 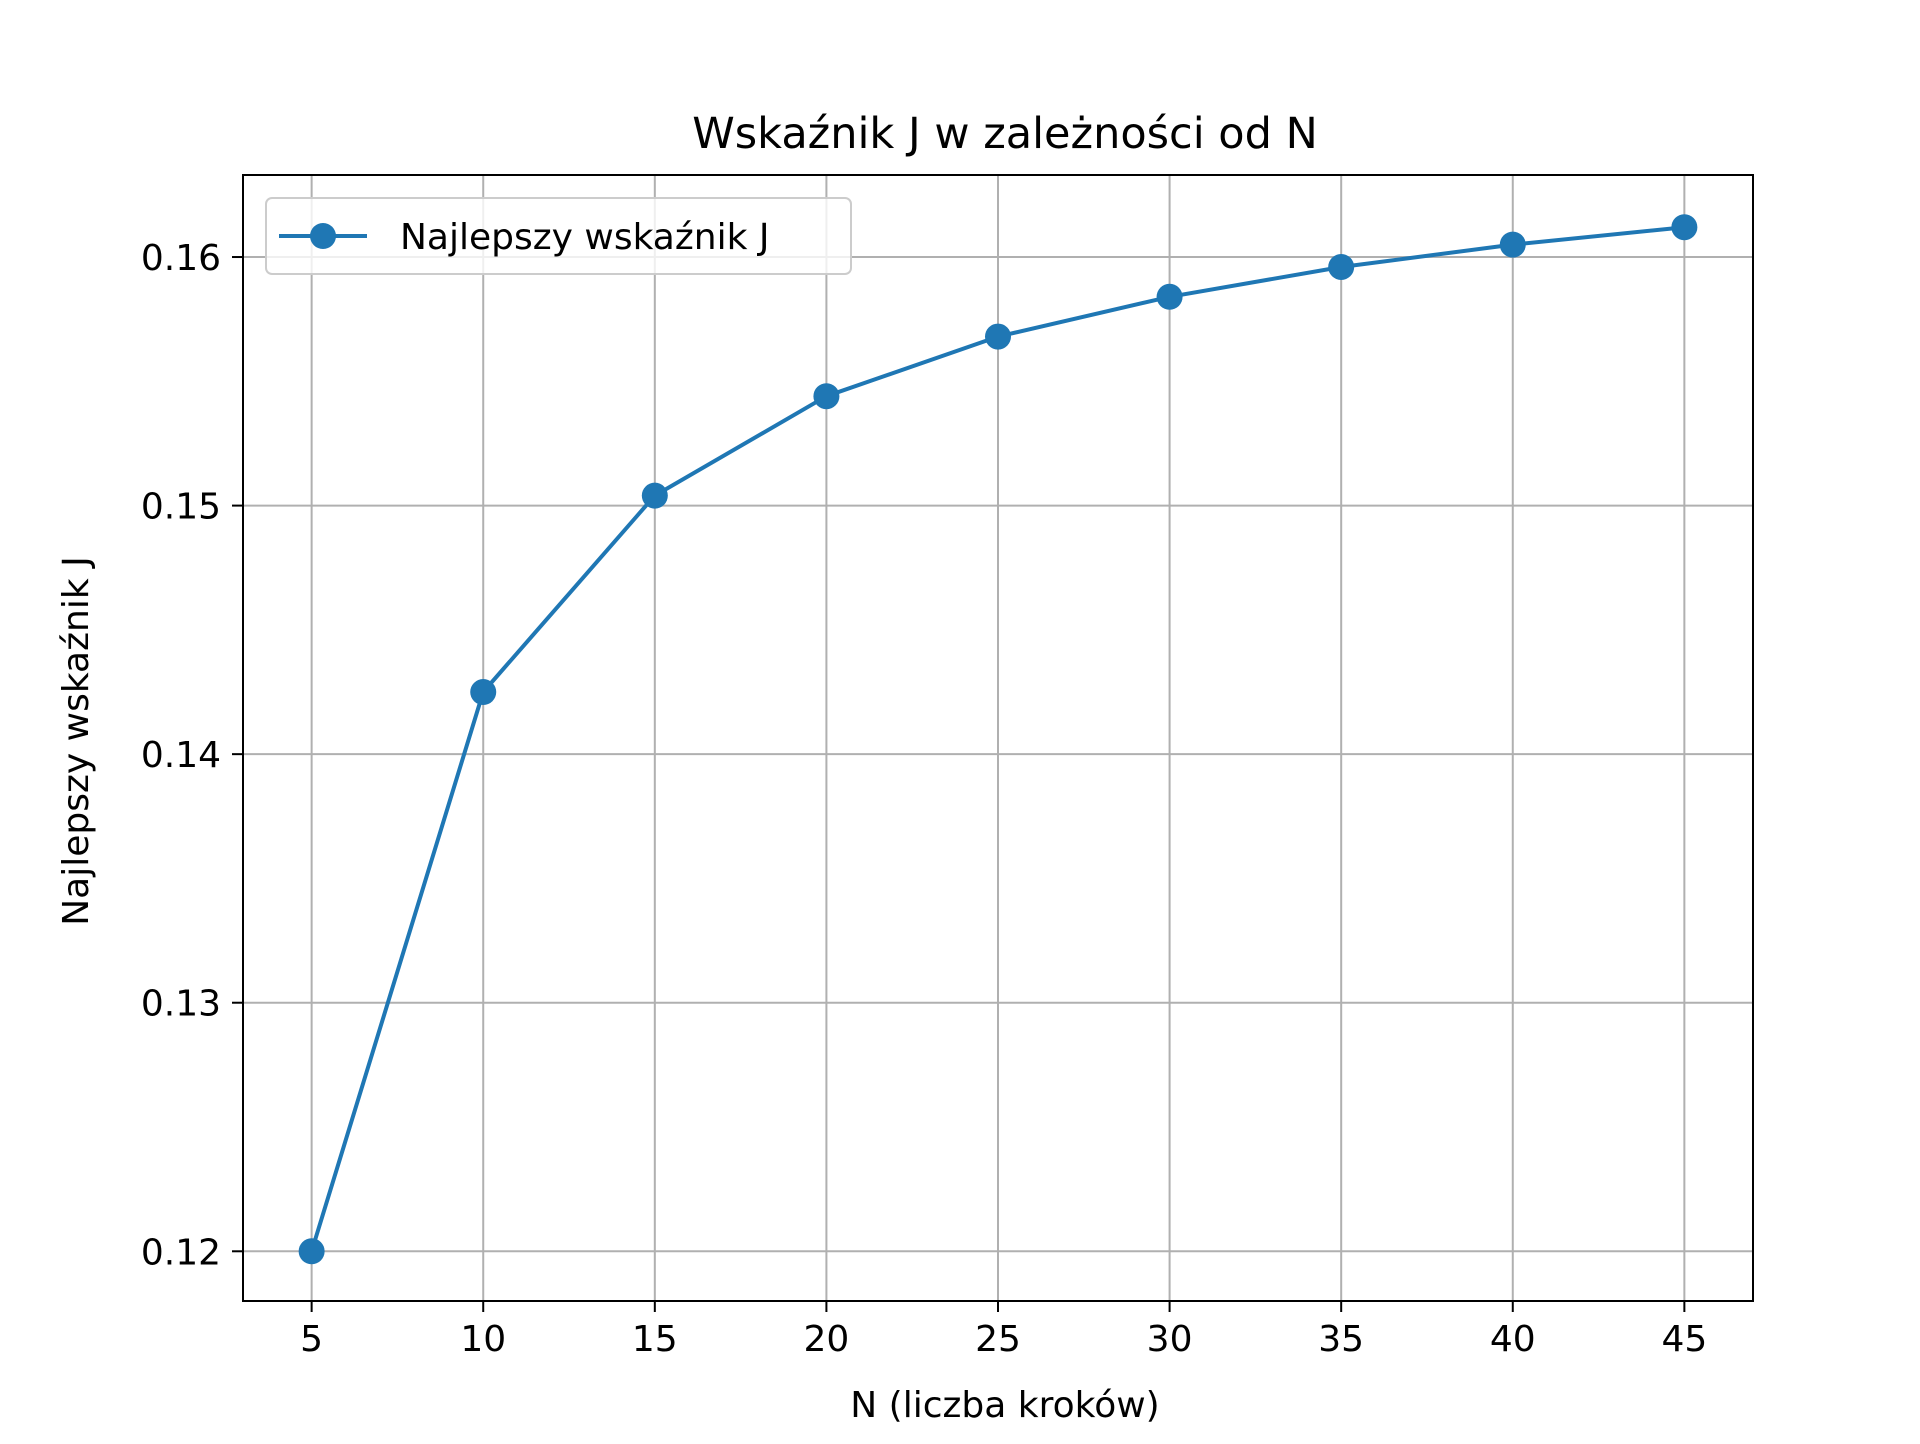 What do you see at coordinates (655, 1339) in the screenshot?
I see `x-tick-label: 15` at bounding box center [655, 1339].